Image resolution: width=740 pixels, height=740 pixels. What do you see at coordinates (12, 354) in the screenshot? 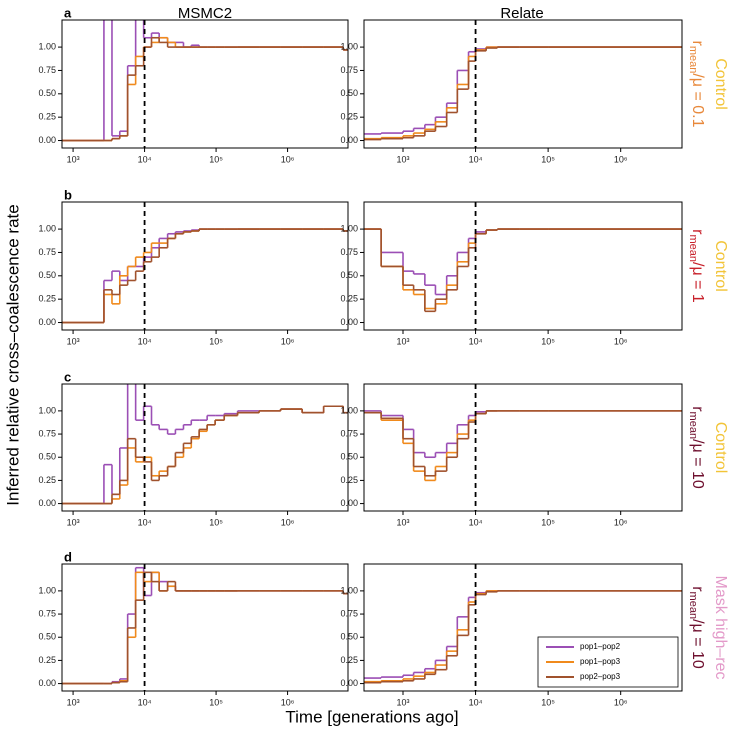
I see `y-axis-label: Inferred relative cross–coalescence rate` at bounding box center [12, 354].